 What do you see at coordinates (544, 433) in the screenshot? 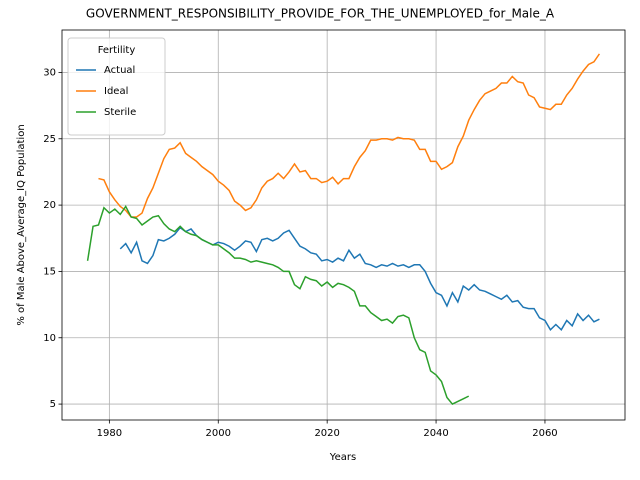
I see `x-tick-label: 2060` at bounding box center [544, 433].